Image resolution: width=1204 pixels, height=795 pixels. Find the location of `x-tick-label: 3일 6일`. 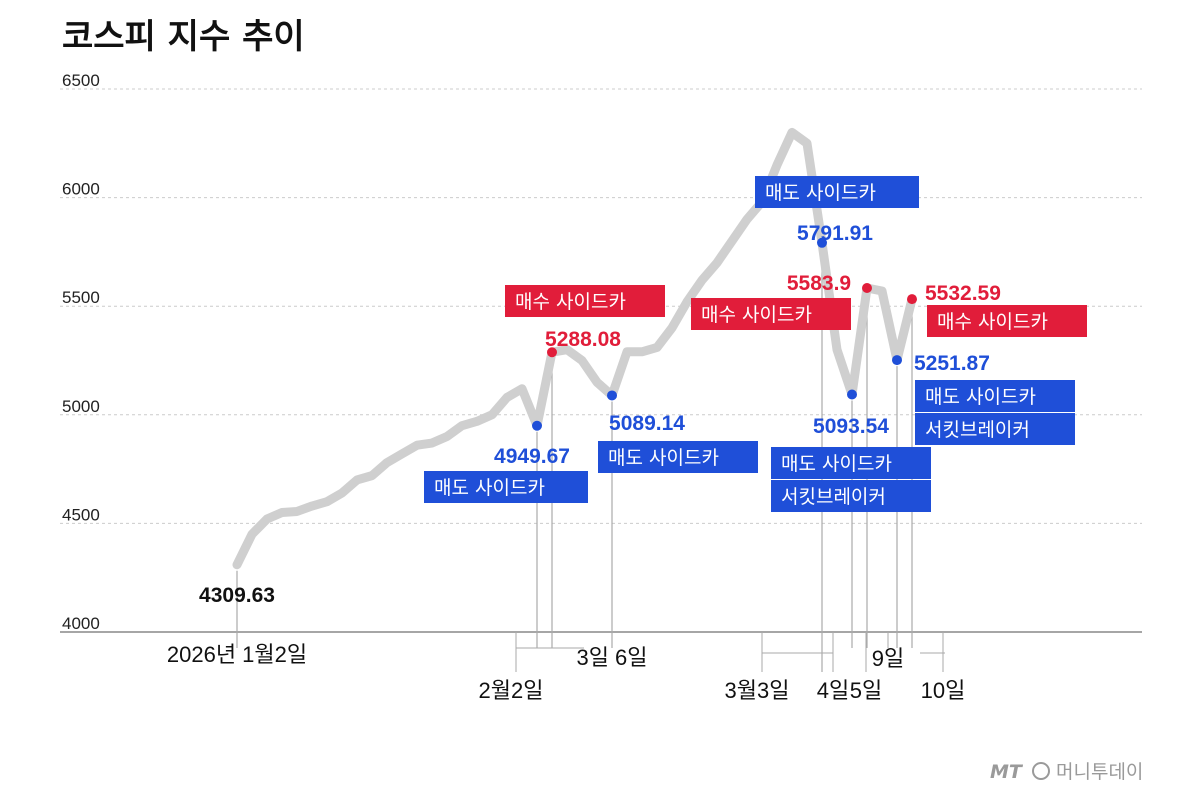

x-tick-label: 3일 6일 is located at coordinates (611, 657).